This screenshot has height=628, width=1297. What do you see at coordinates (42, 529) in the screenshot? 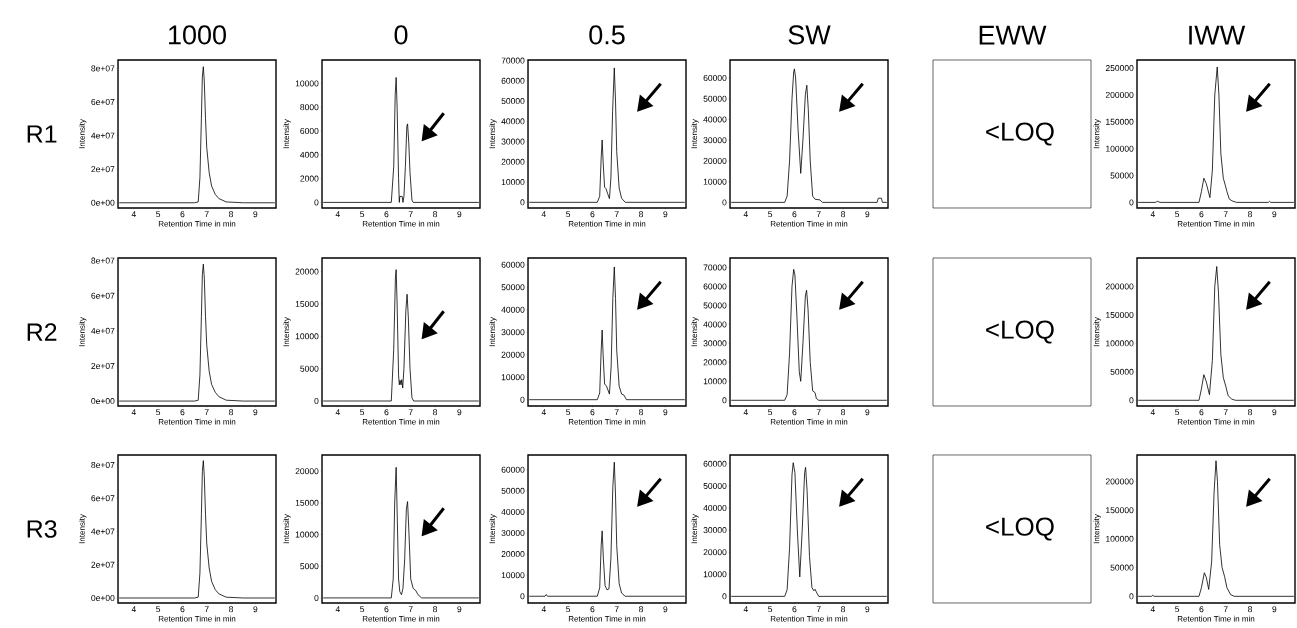
I see `text: R3` at bounding box center [42, 529].